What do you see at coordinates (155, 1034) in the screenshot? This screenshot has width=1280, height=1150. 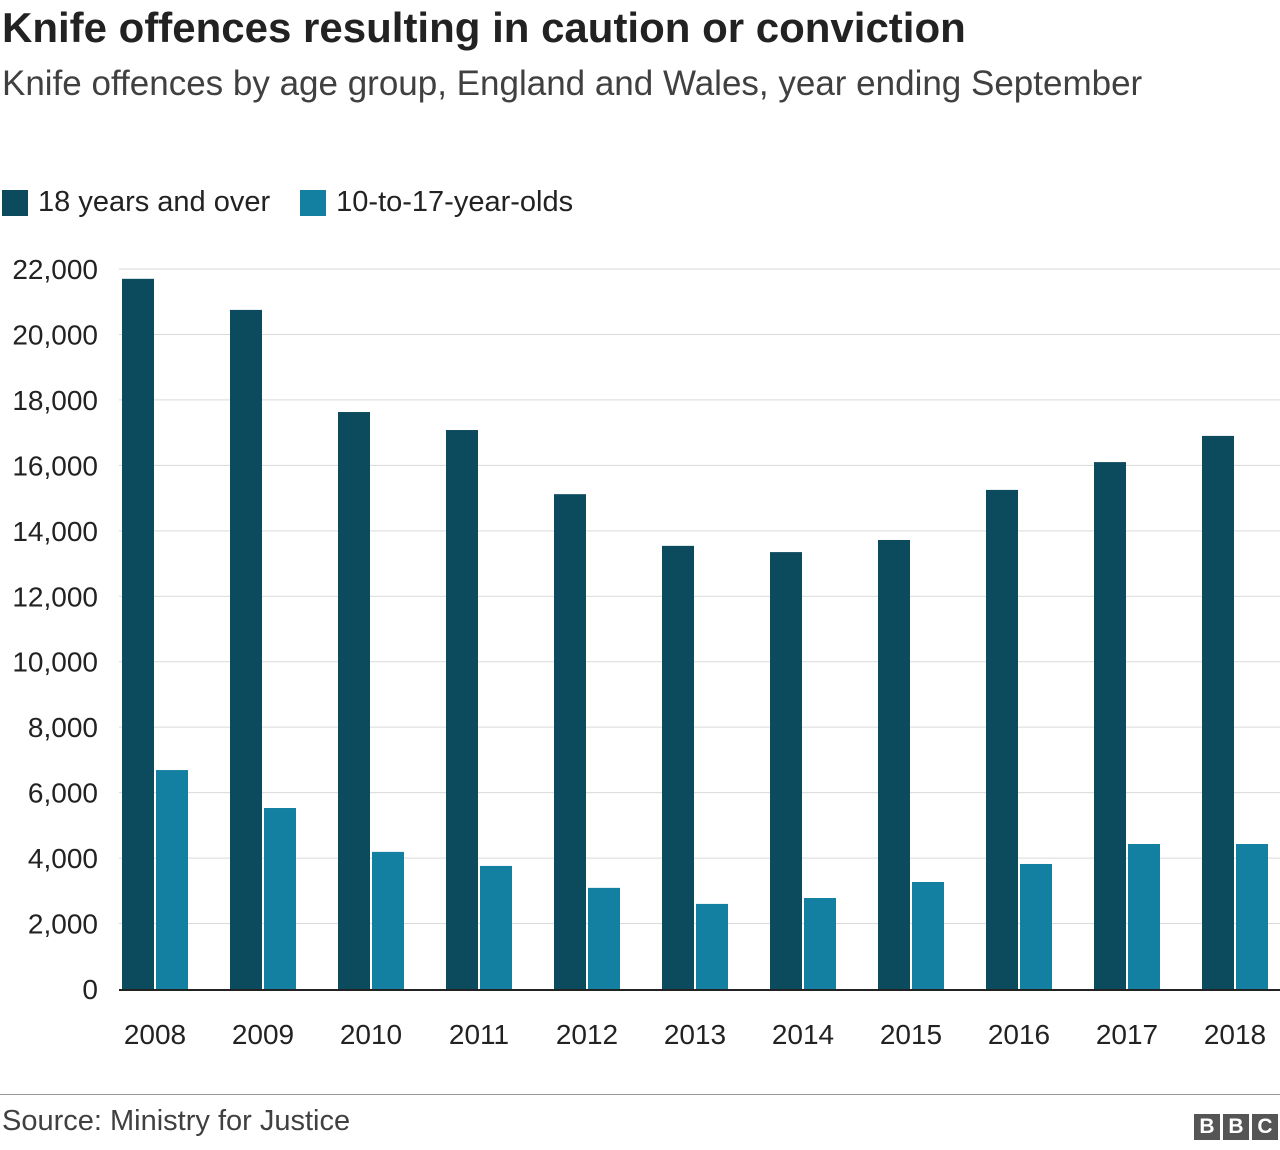 I see `x-tick-label: 2008` at bounding box center [155, 1034].